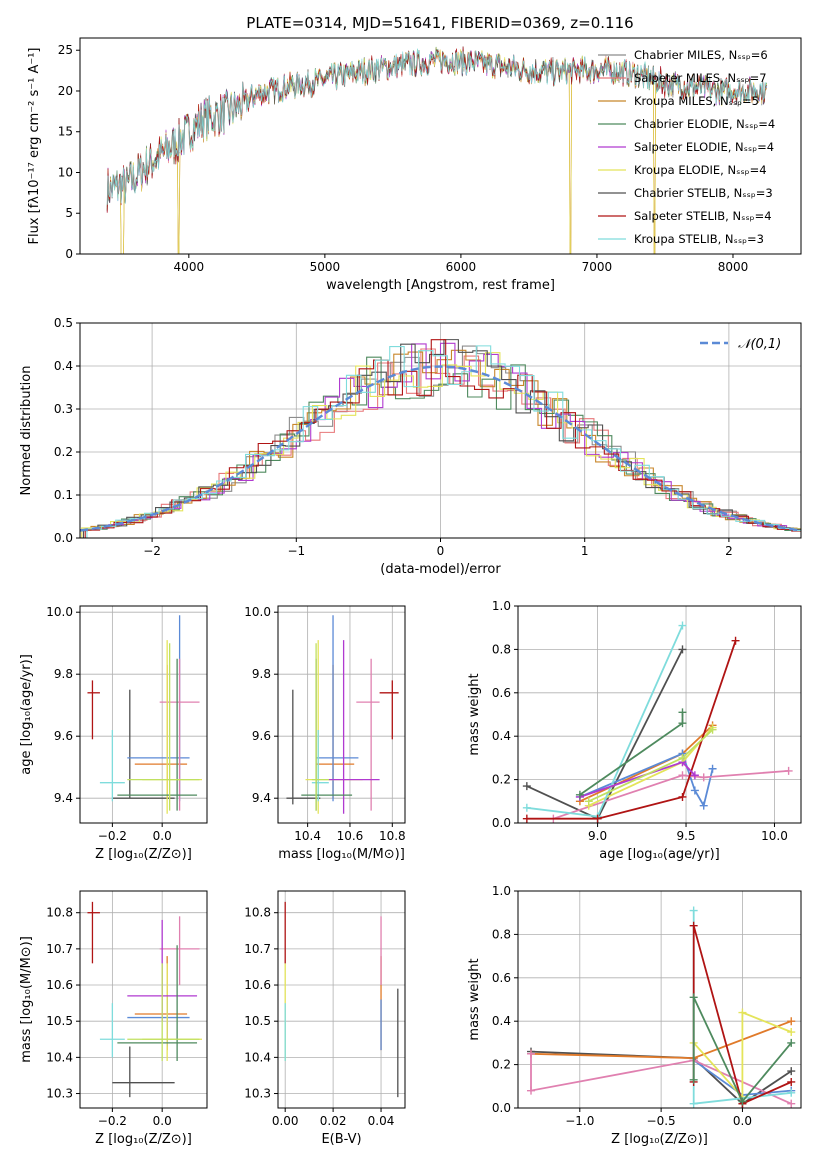 The height and width of the screenshot is (1170, 819). Describe the element at coordinates (333, 1121) in the screenshot. I see `x-tick-label: 0.02` at that location.